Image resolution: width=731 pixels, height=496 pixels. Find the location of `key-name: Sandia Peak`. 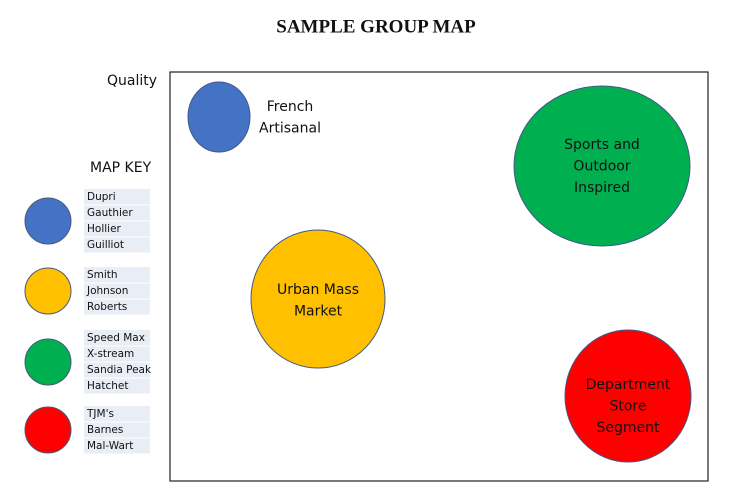

key-name: Sandia Peak is located at coordinates (119, 370).